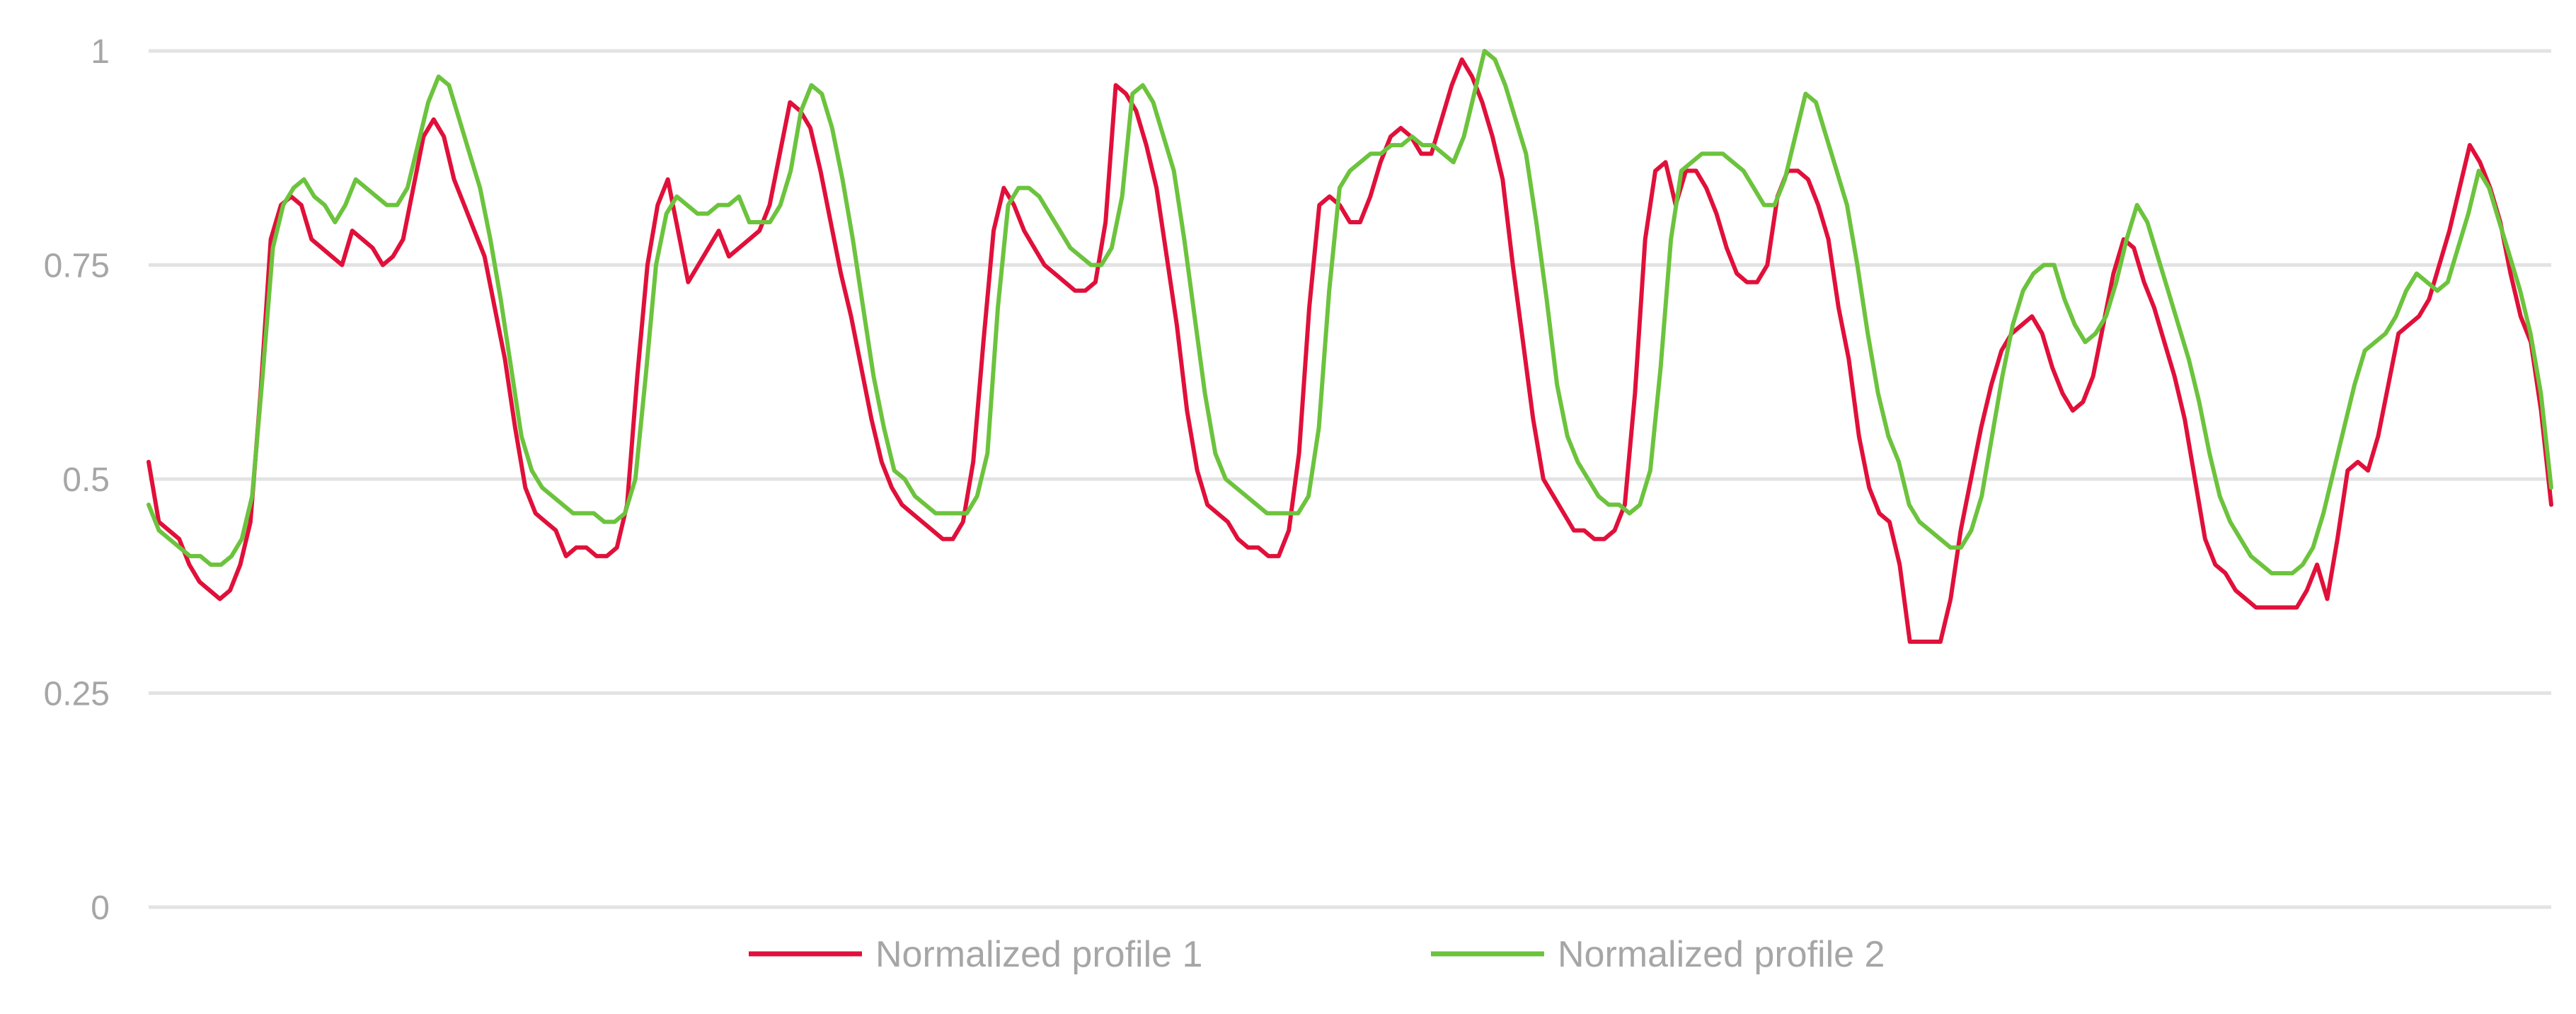 The width and height of the screenshot is (2576, 1014). I want to click on legend: Normalized profile 1 Normalized profile 2, so click(1317, 954).